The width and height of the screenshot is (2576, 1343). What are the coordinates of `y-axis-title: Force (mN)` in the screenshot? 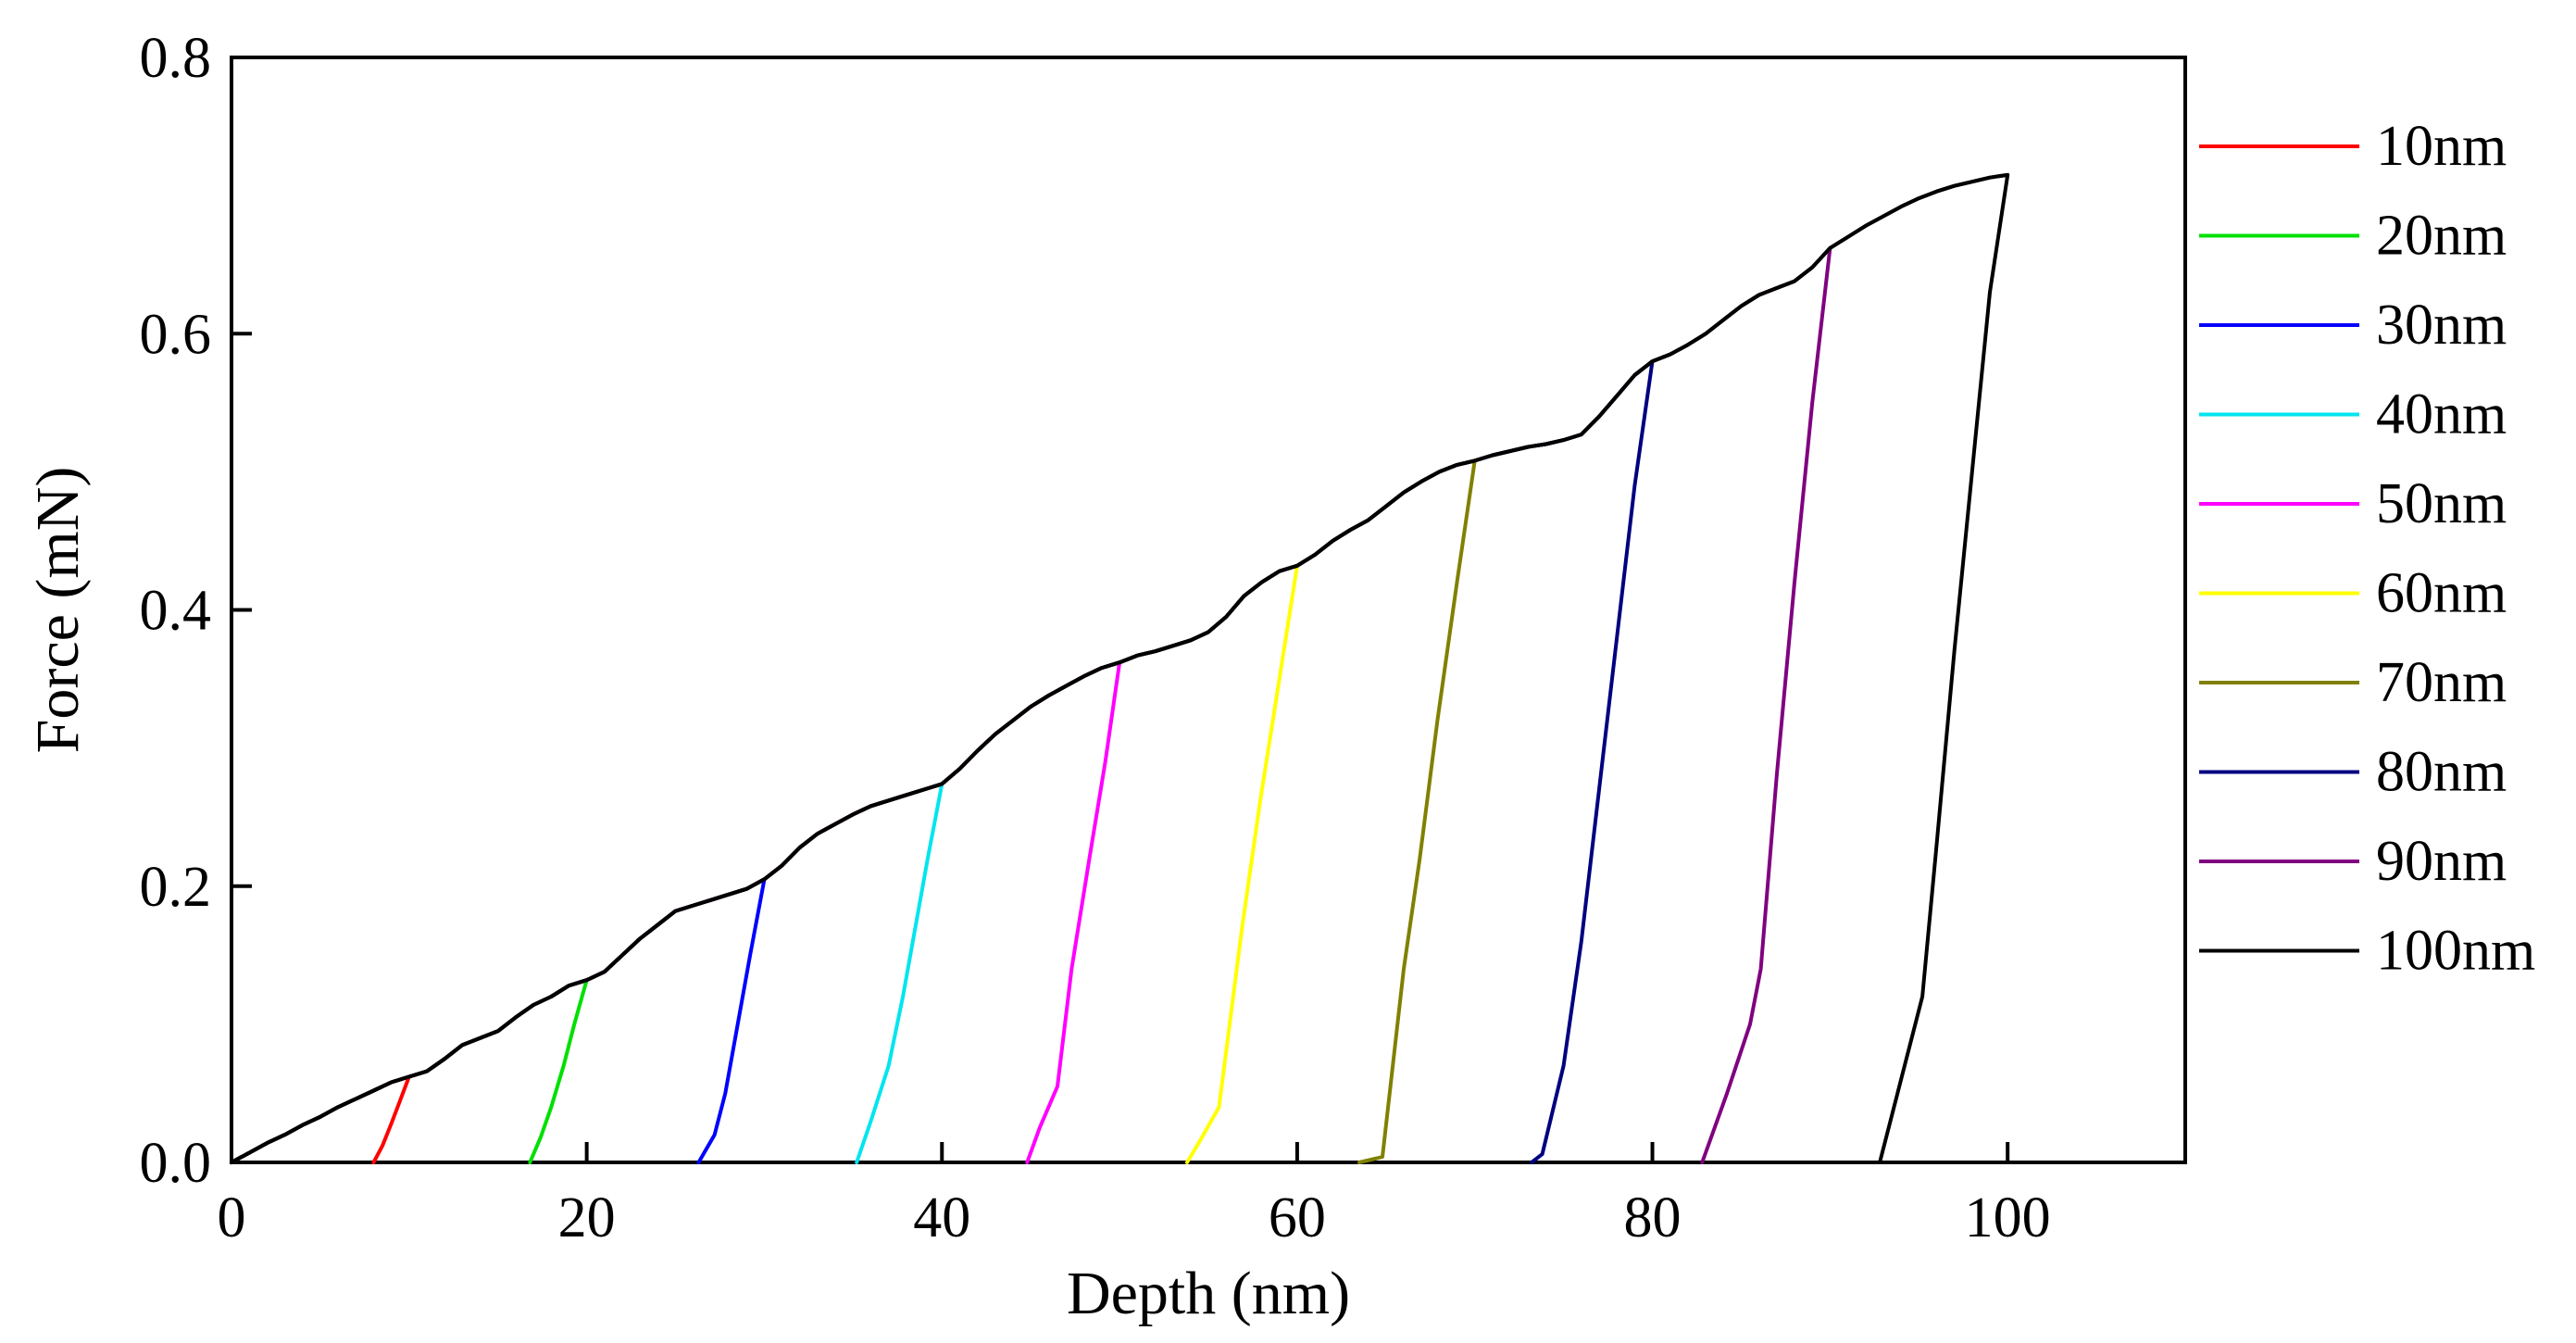 It's located at (58, 610).